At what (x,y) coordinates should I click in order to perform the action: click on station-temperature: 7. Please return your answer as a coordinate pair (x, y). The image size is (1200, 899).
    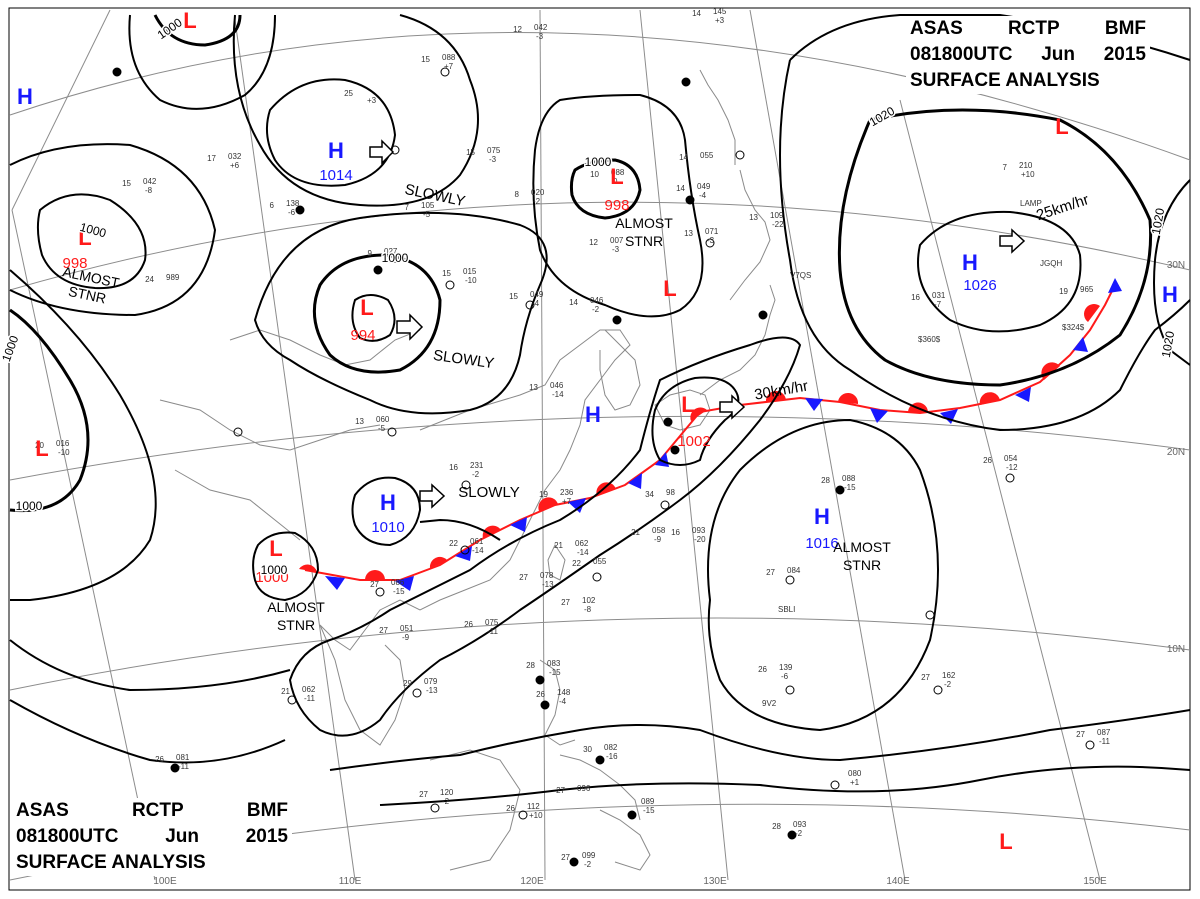
    Looking at the image, I should click on (407, 207).